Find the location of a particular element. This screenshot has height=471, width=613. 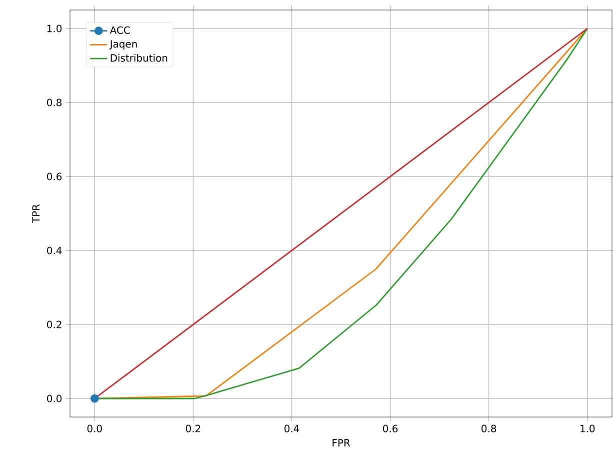

y-tick-label: 0.4 is located at coordinates (54, 250).